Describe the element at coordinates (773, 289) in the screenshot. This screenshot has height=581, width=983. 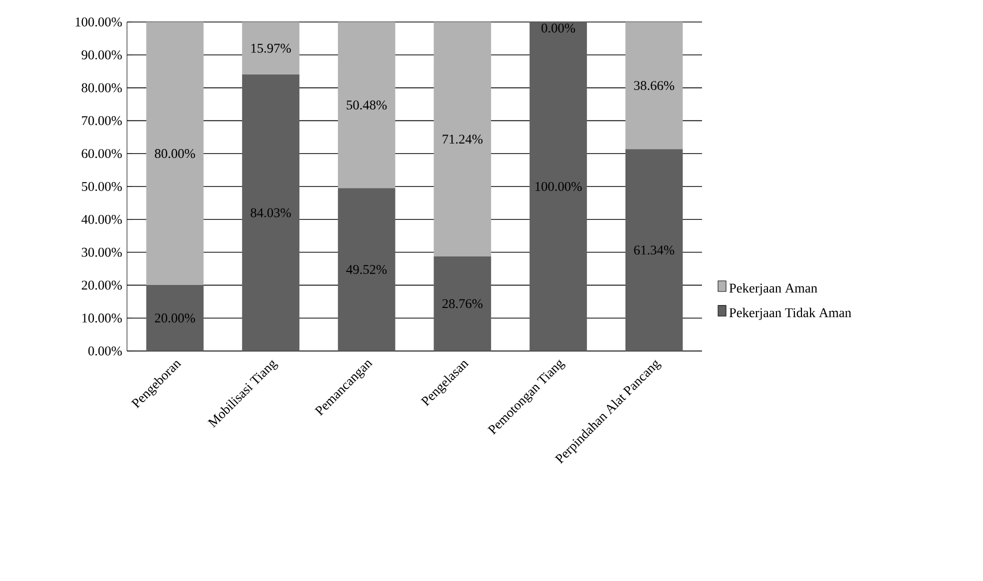
I see `legend-label: Pekerjaan Aman` at that location.